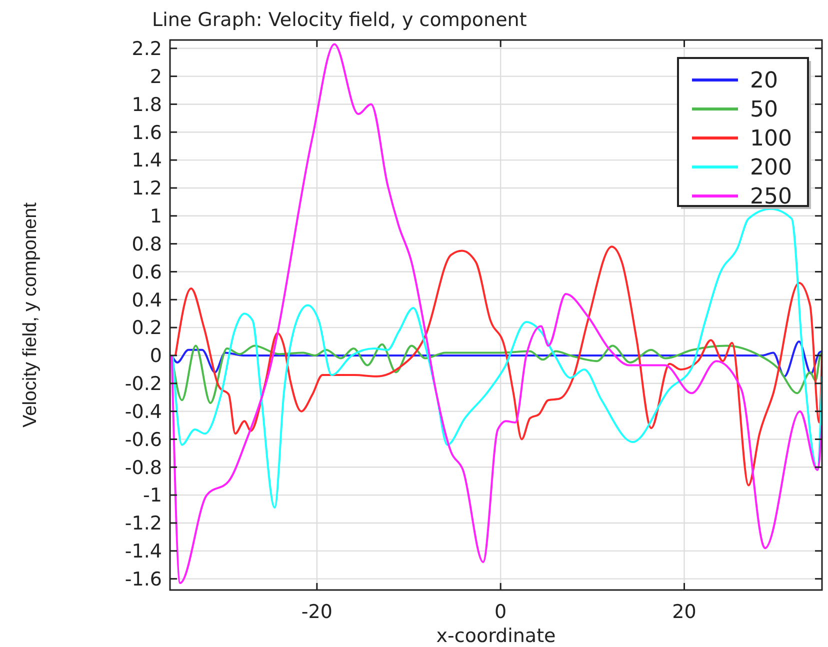 This screenshot has width=828, height=647. I want to click on x-tick-label: 20, so click(684, 612).